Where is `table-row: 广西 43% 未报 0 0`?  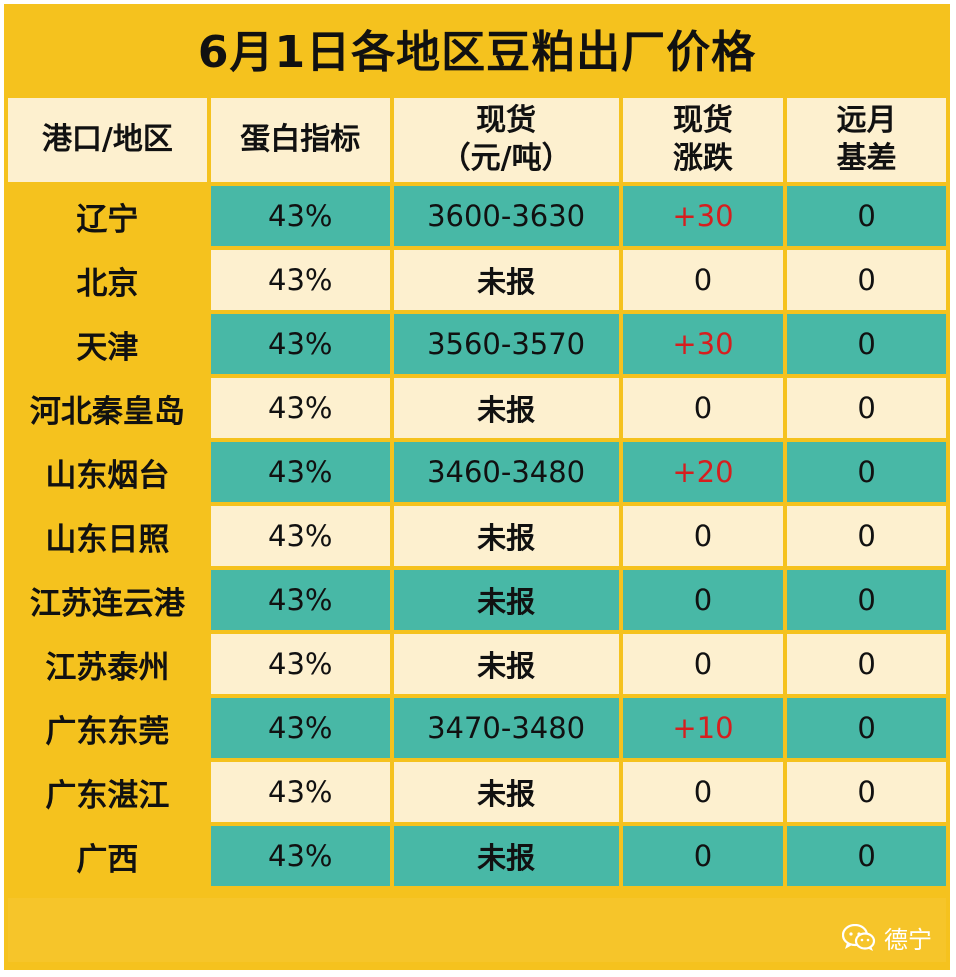 table-row: 广西 43% 未报 0 0 is located at coordinates (477, 856).